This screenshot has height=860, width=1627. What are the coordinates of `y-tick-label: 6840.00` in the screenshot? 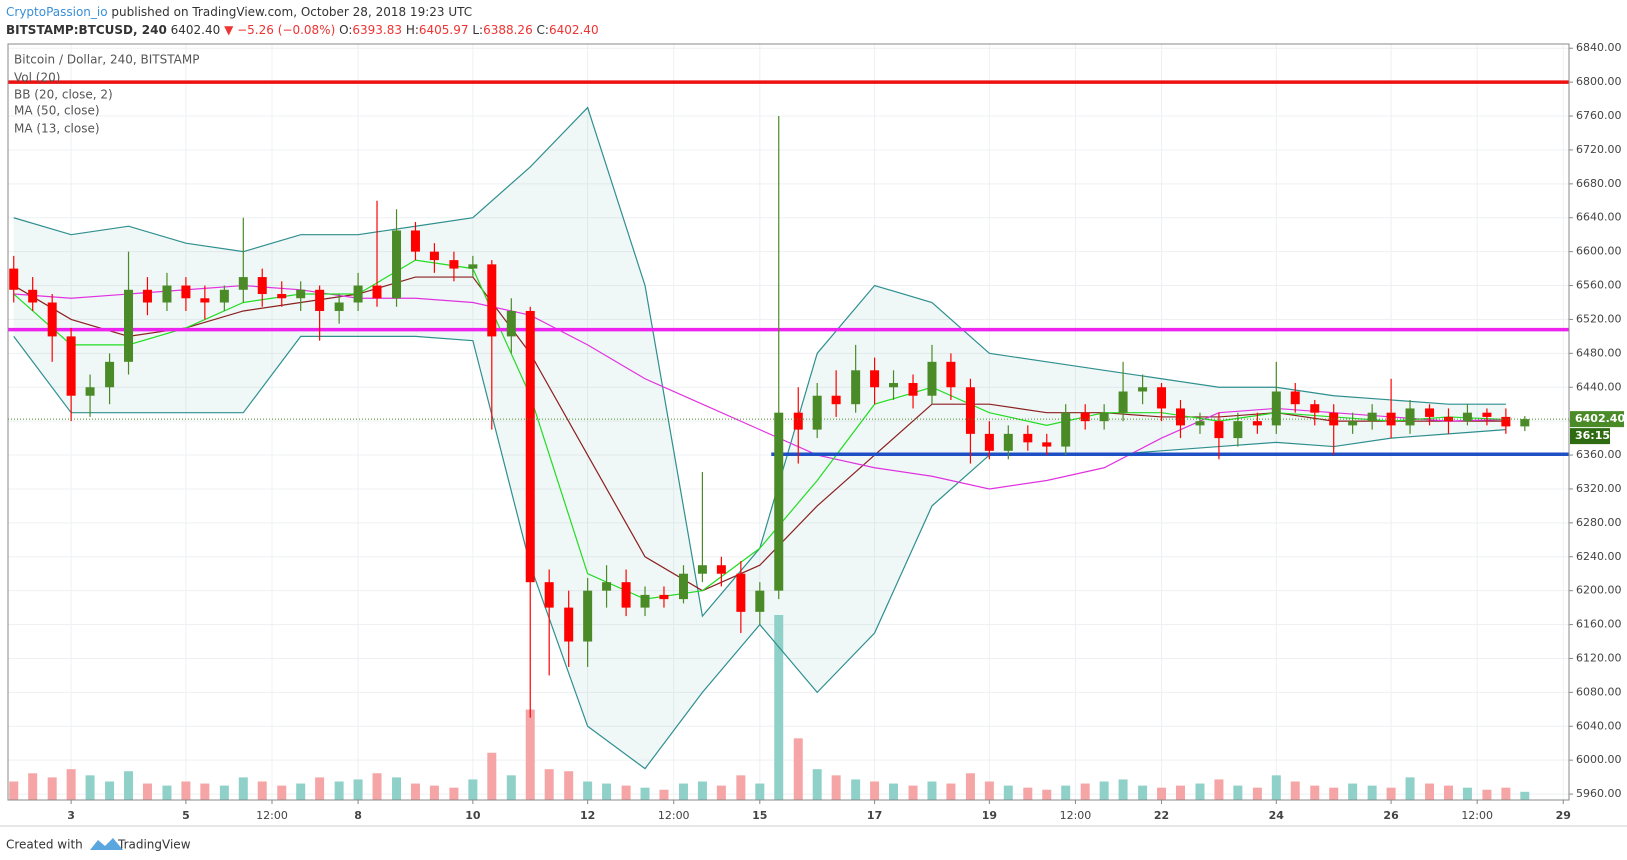 It's located at (1599, 47).